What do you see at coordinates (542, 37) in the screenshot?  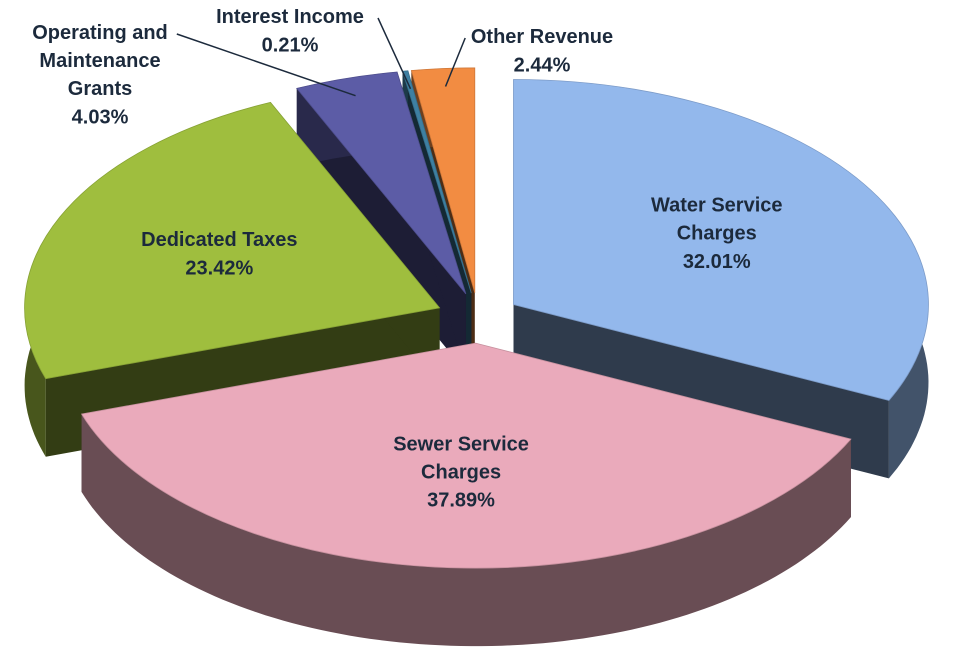 I see `slice-label: Other Revenue` at bounding box center [542, 37].